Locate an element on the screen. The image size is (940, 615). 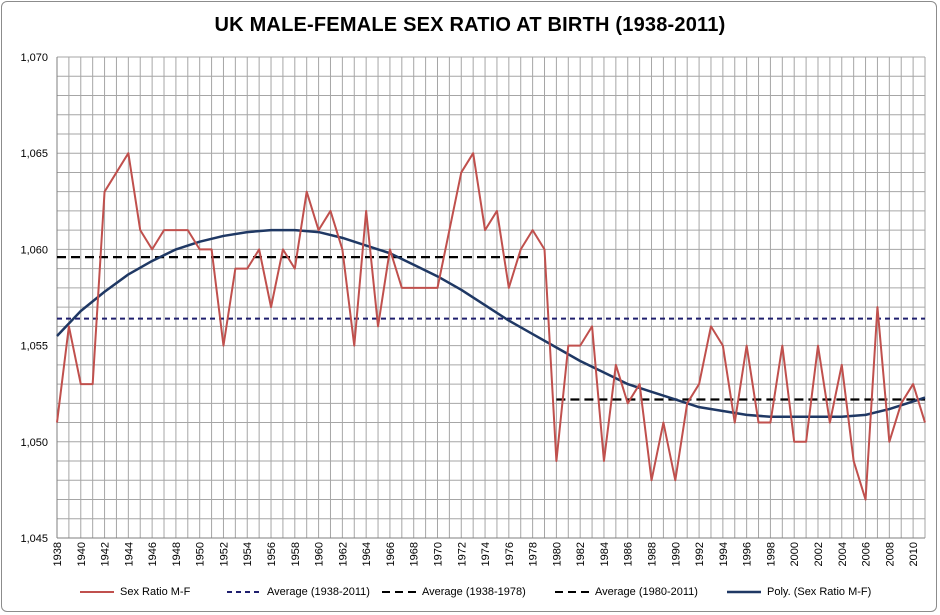
legend-item-poly-trend: Poly. (Sex Ratio M-F) is located at coordinates (799, 592).